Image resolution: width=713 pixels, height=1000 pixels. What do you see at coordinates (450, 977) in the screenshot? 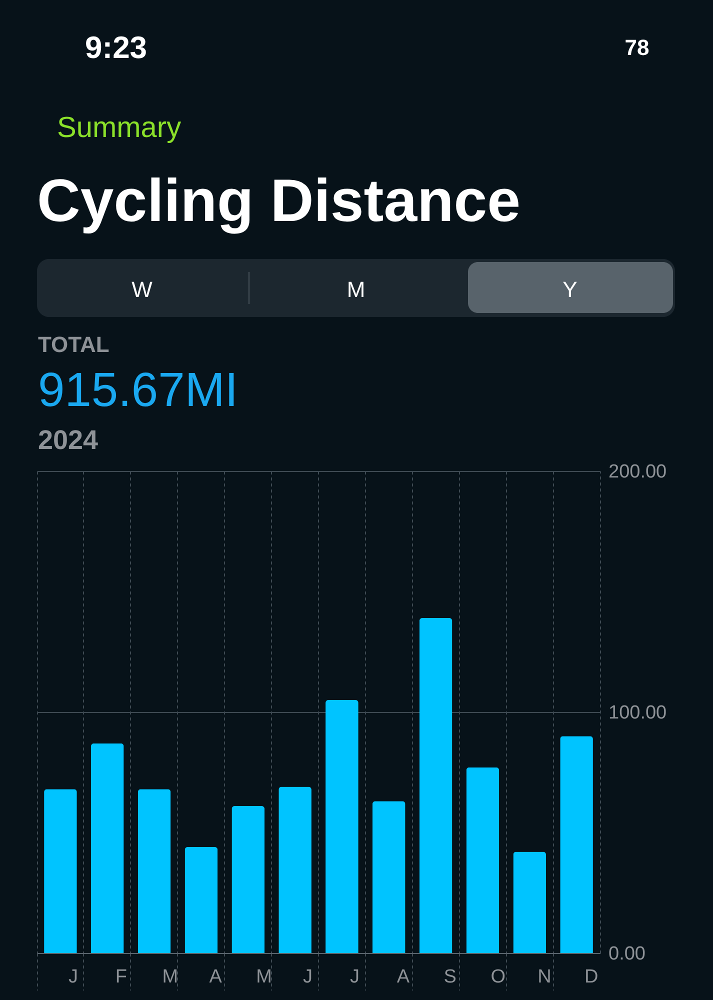
I see `x-tick-label: S` at bounding box center [450, 977].